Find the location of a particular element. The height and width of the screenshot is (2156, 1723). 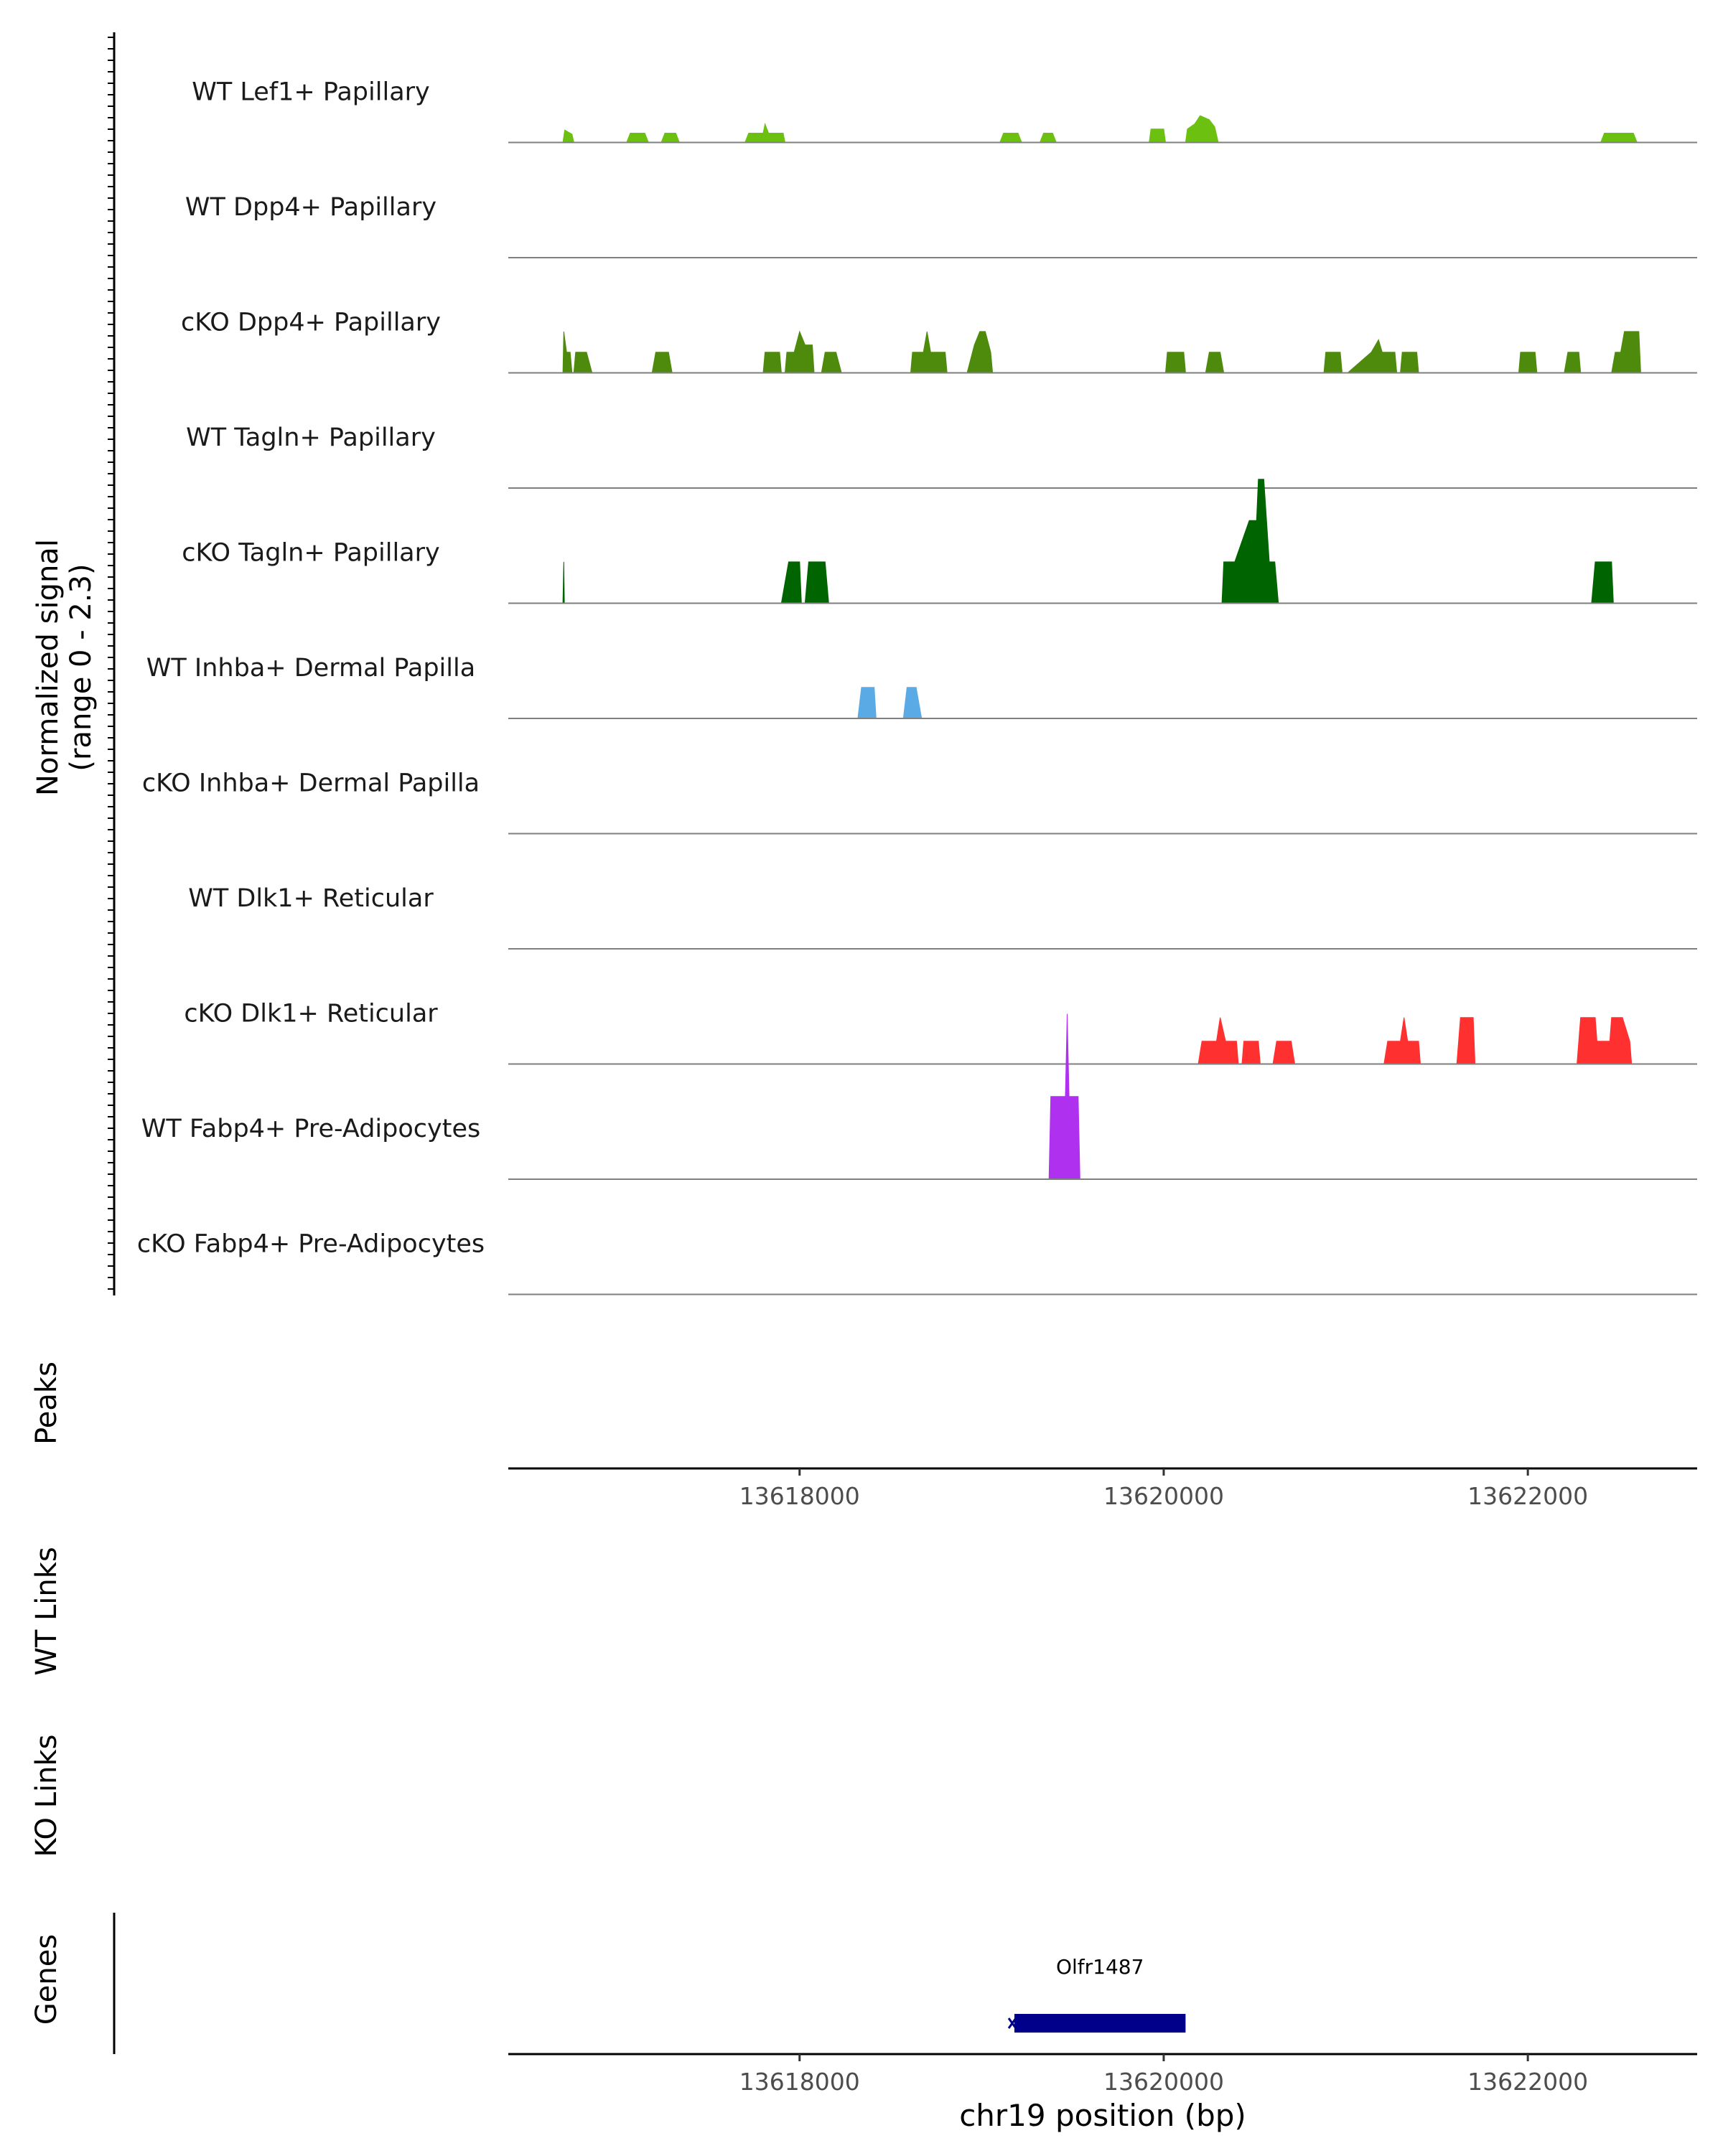

track-wt-fabp4-pre-adipocytes: WT Fabp4+ Pre-Adipocytes is located at coordinates (919, 1096).